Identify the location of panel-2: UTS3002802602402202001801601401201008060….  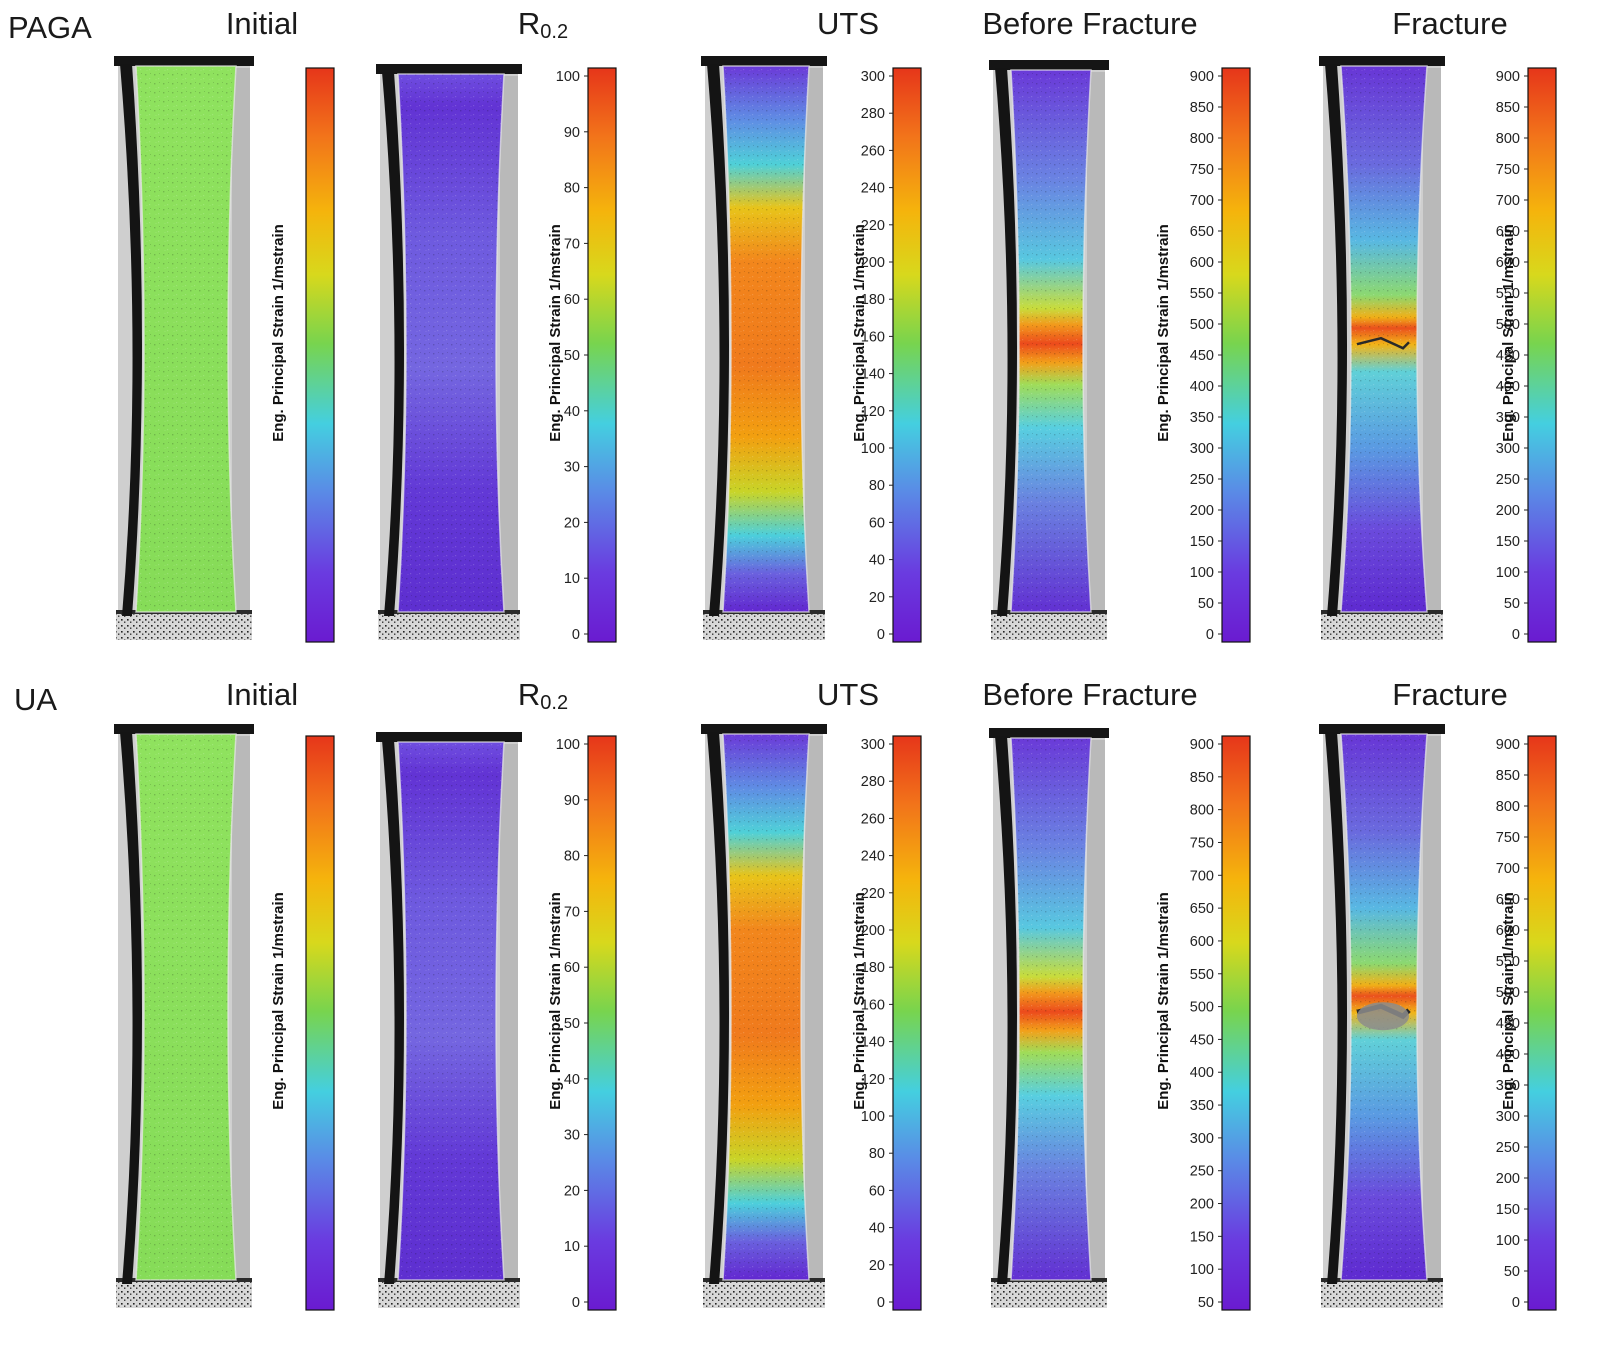
(811, 324).